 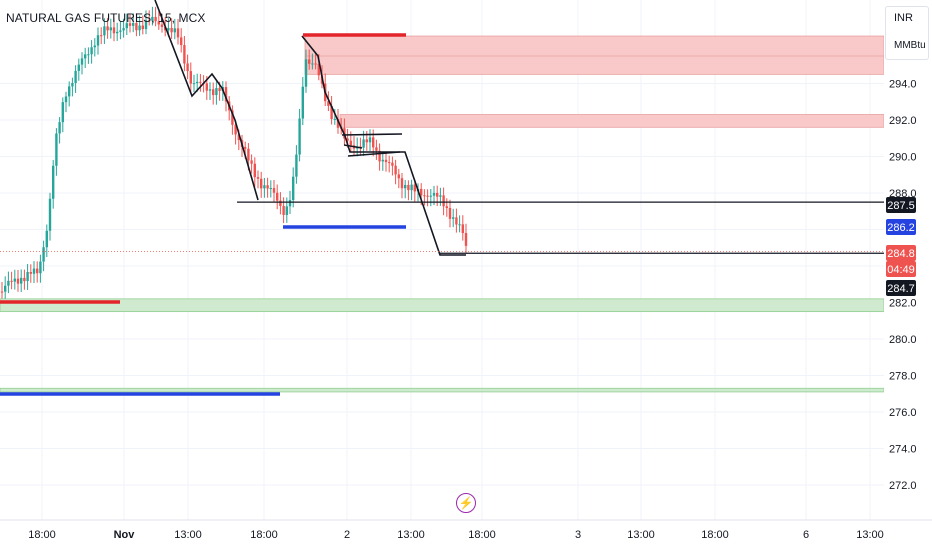 What do you see at coordinates (903, 304) in the screenshot?
I see `price-tick: 282.0` at bounding box center [903, 304].